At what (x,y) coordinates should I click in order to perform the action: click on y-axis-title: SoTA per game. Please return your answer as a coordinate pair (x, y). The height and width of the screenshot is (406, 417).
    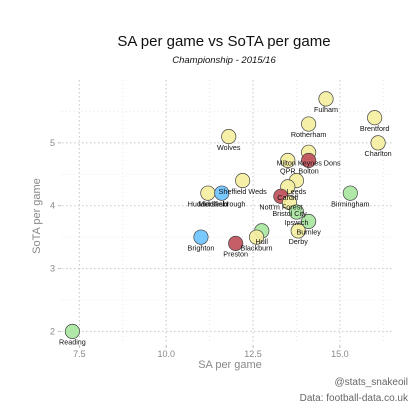
    Looking at the image, I should click on (37, 216).